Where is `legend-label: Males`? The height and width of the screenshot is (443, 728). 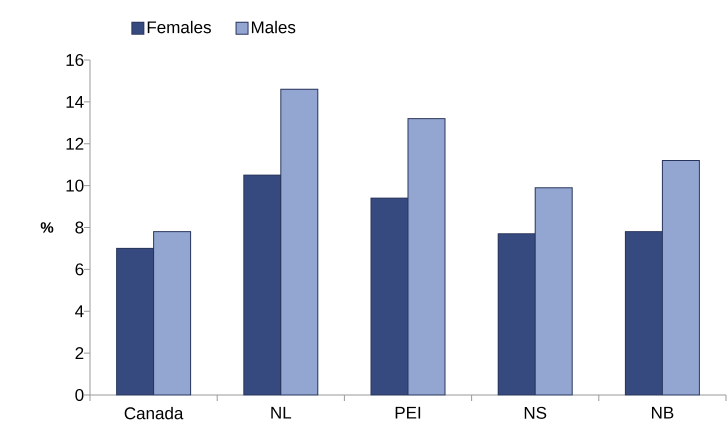 legend-label: Males is located at coordinates (274, 27).